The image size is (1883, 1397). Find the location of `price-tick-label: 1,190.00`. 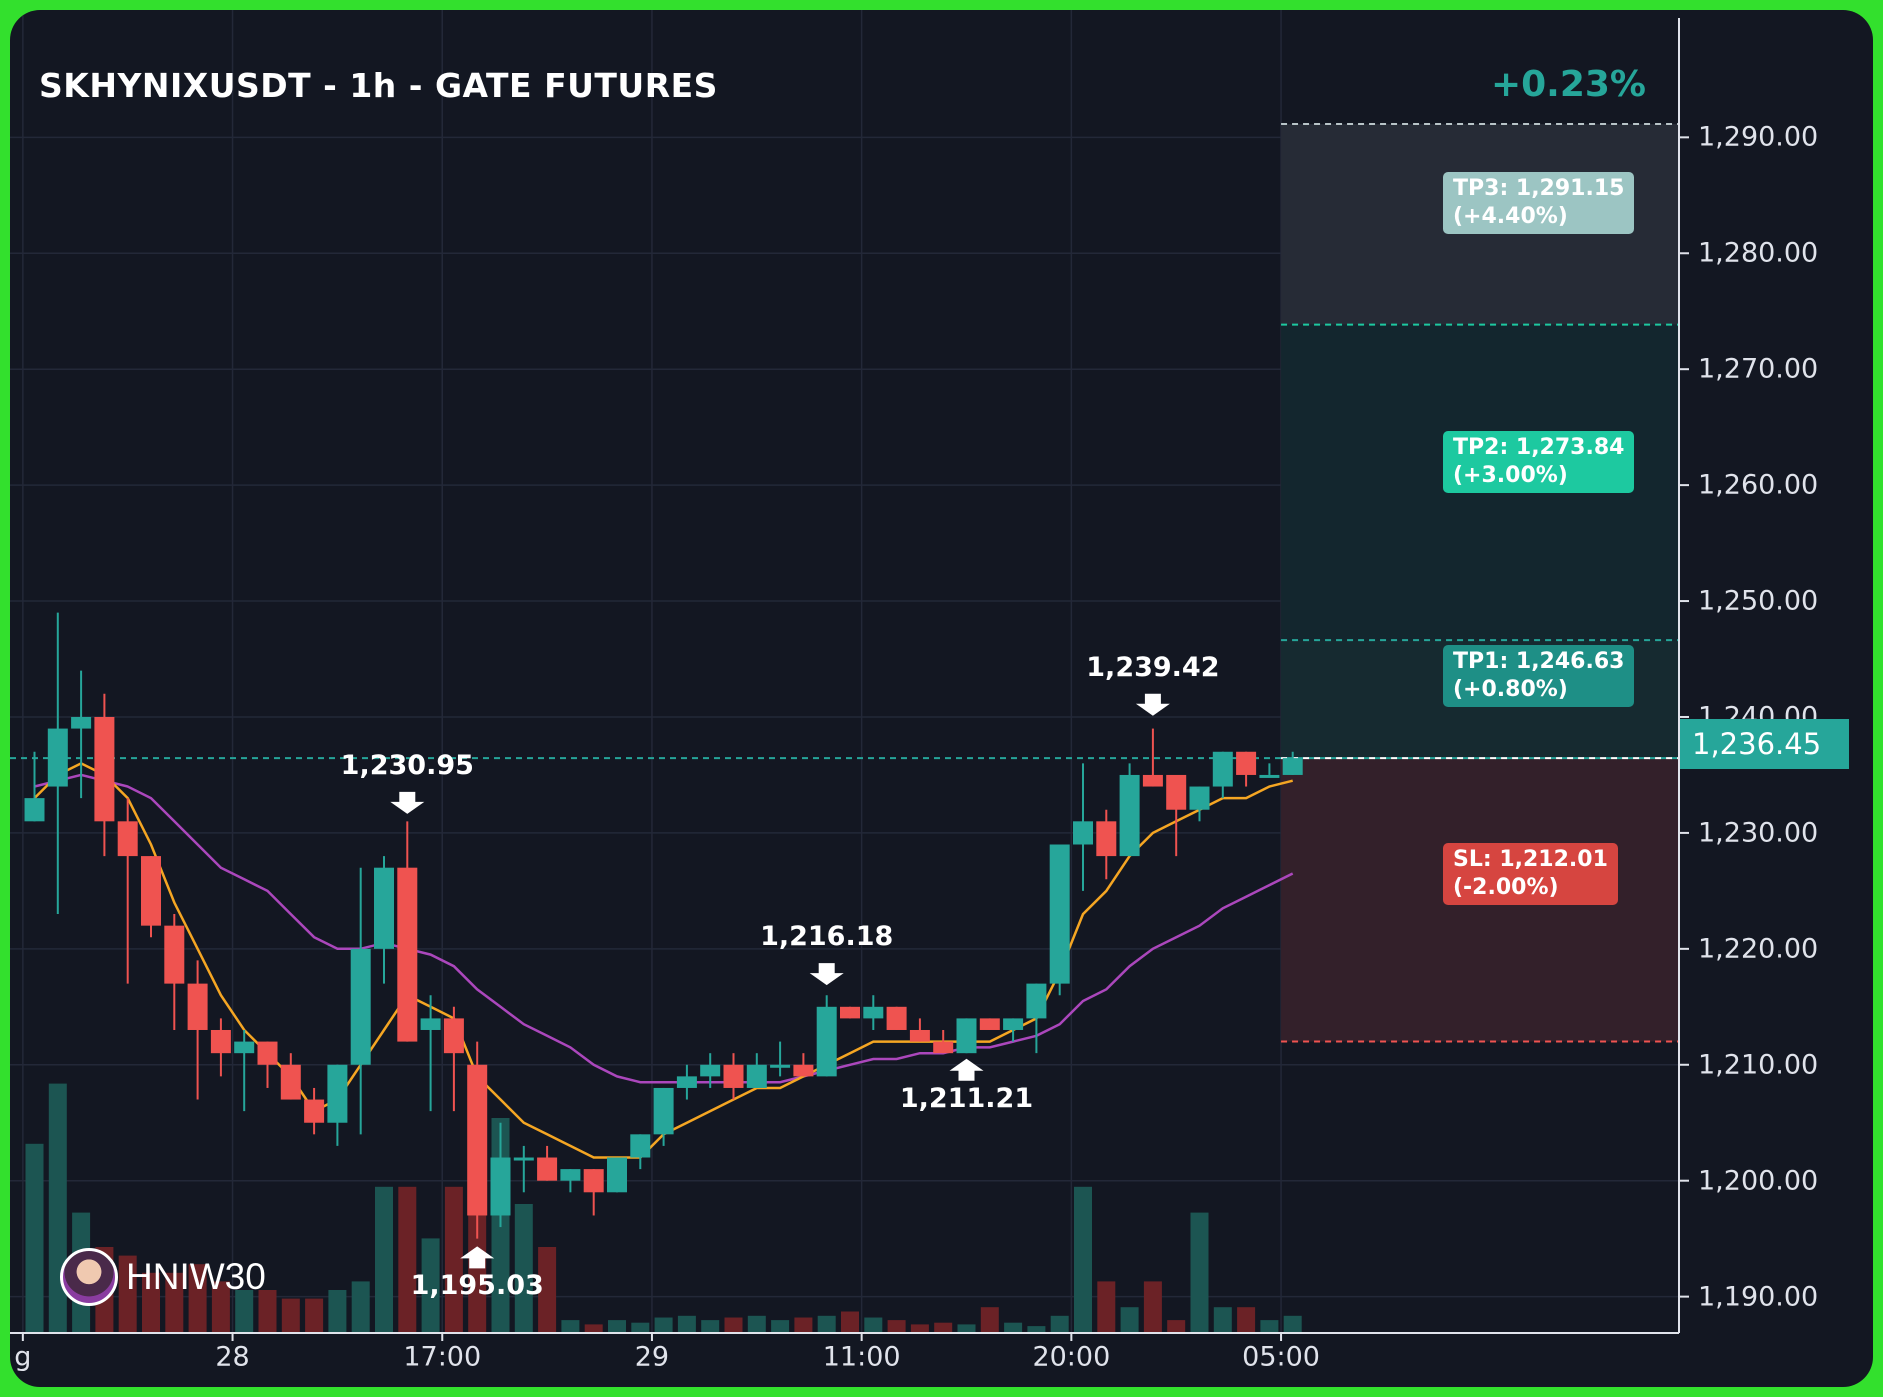

price-tick-label: 1,190.00 is located at coordinates (1758, 1297).